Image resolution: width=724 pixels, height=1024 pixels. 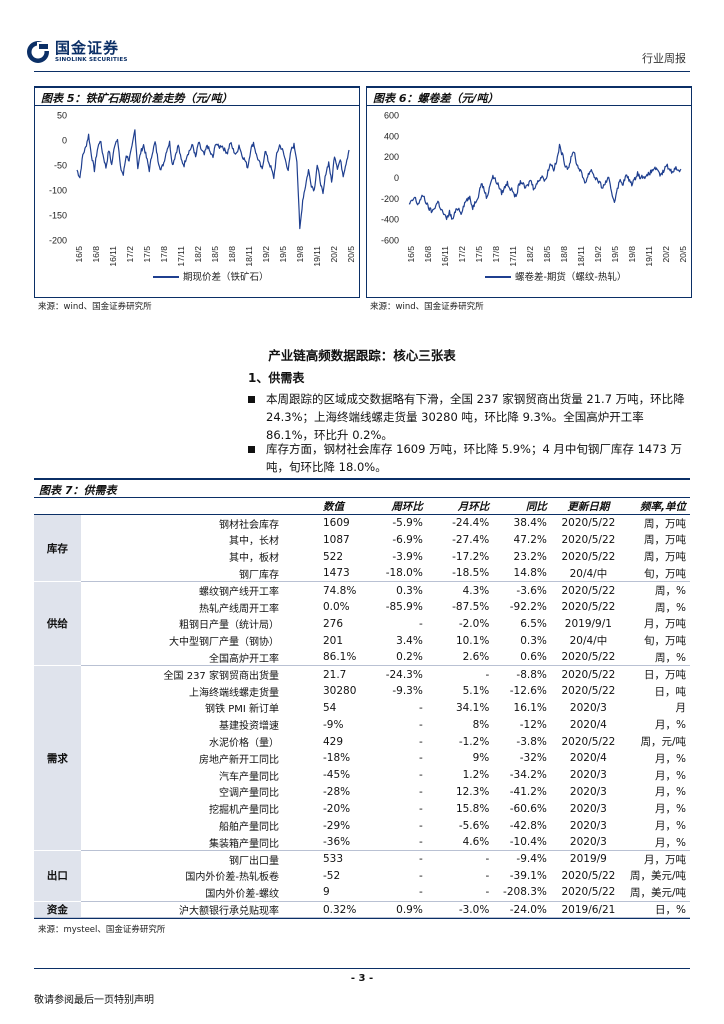 What do you see at coordinates (407, 523) in the screenshot?
I see `cell-wow: -5.9%` at bounding box center [407, 523].